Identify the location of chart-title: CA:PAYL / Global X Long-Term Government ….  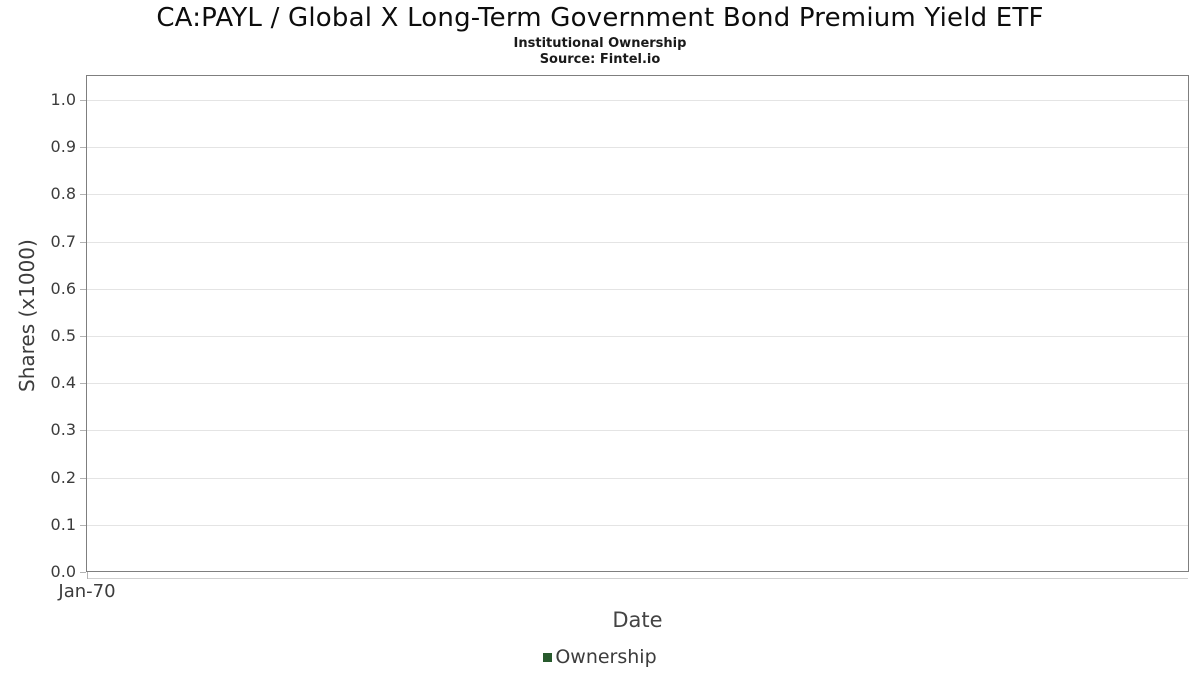
(600, 18).